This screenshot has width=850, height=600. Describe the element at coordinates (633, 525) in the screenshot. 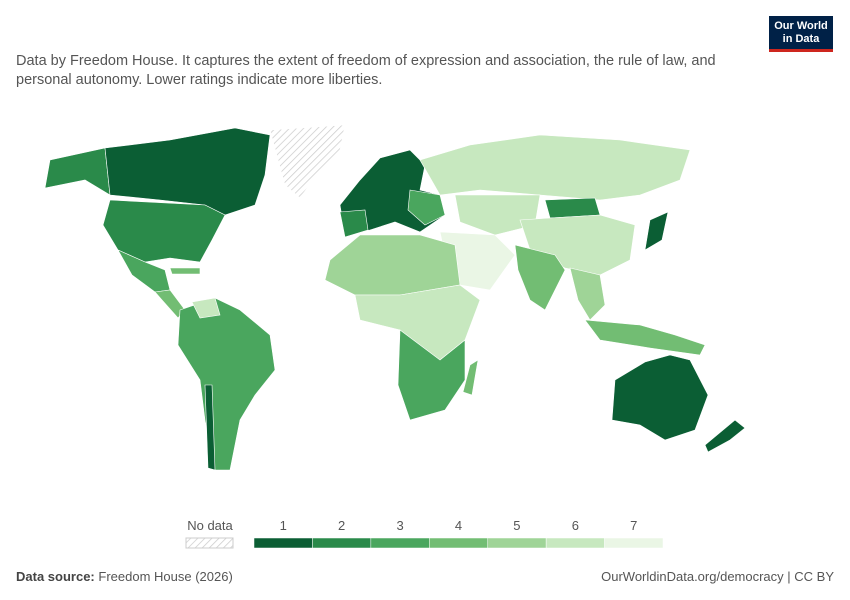

I see `legend-label: 7` at that location.